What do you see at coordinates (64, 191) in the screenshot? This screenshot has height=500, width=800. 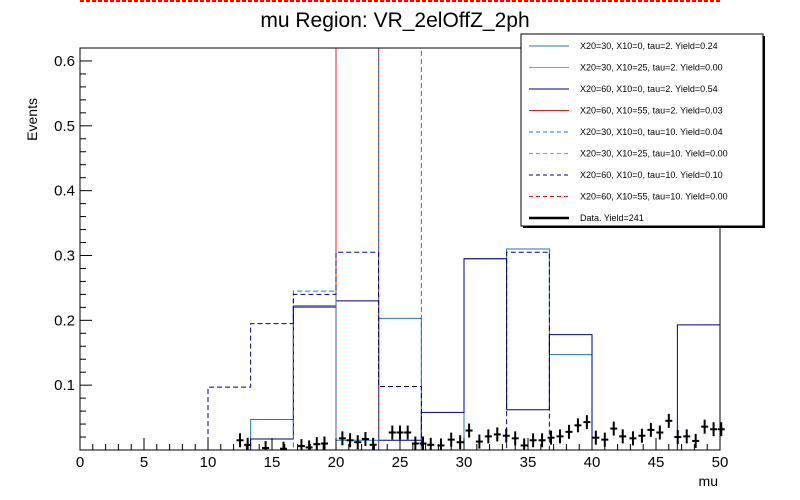 I see `y-tick-label: 0.4` at bounding box center [64, 191].